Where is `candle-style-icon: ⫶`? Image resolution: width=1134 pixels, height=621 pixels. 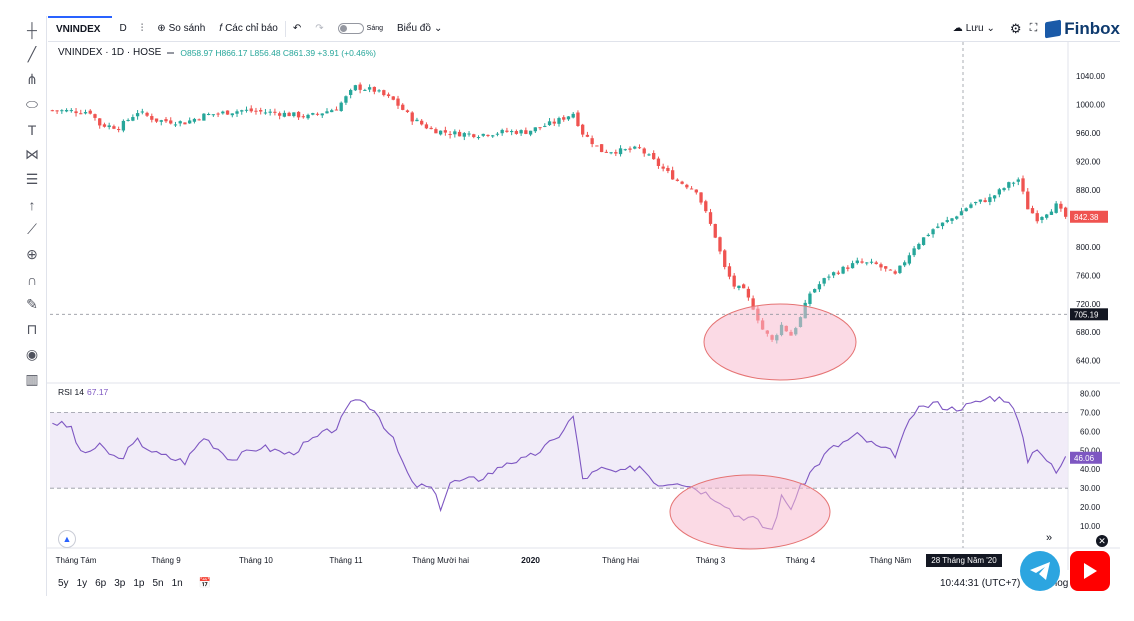
candle-style-icon: ⫶ is located at coordinates (142, 28).